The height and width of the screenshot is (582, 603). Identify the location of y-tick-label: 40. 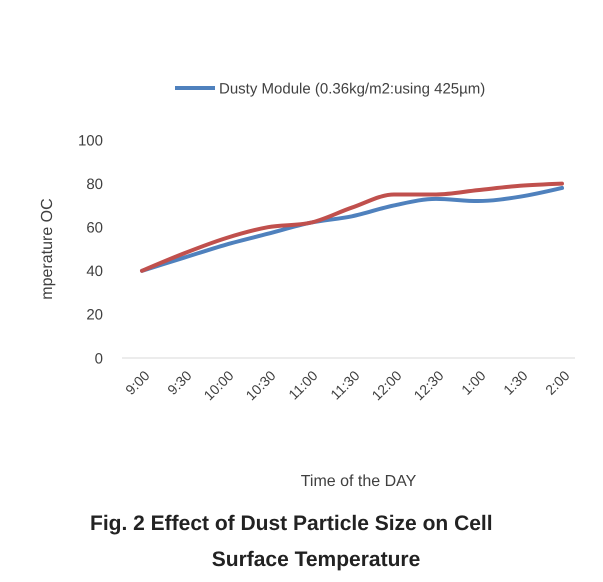
(94, 271).